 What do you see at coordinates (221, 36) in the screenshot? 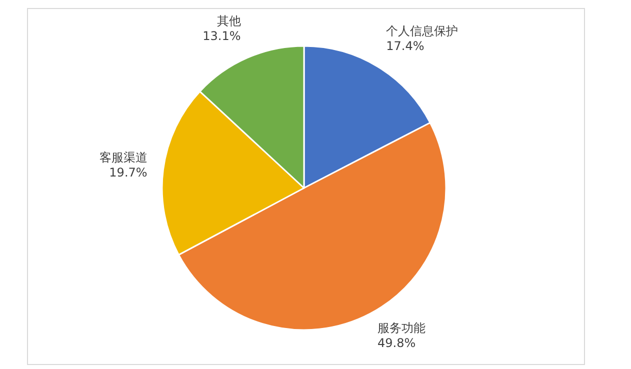
I see `data-label: 13.1%` at bounding box center [221, 36].